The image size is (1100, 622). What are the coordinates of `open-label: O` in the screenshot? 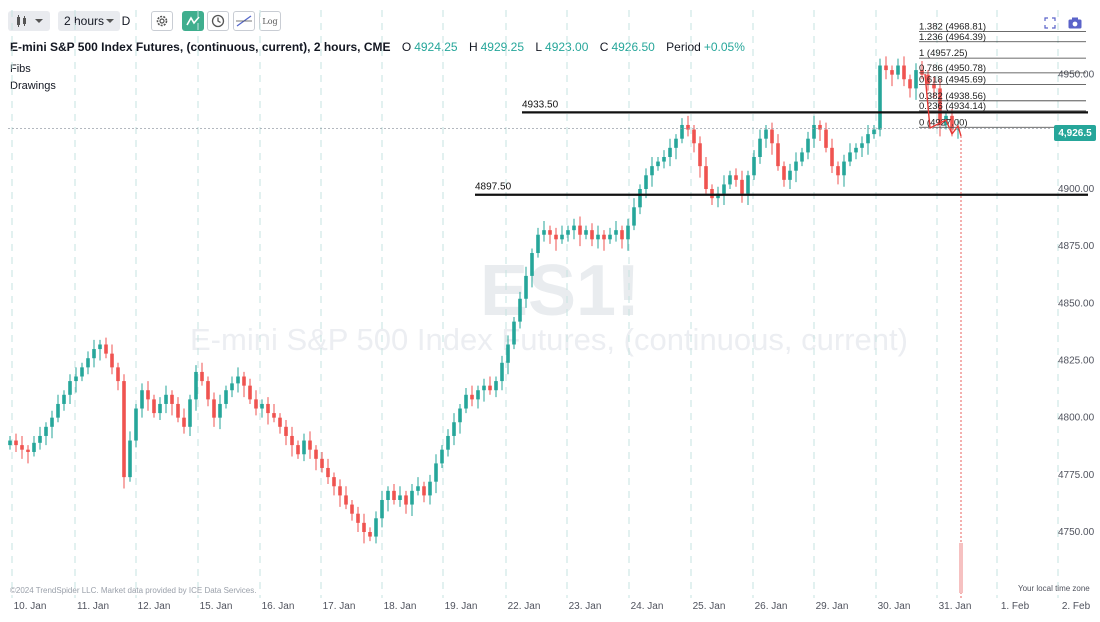 It's located at (406, 47).